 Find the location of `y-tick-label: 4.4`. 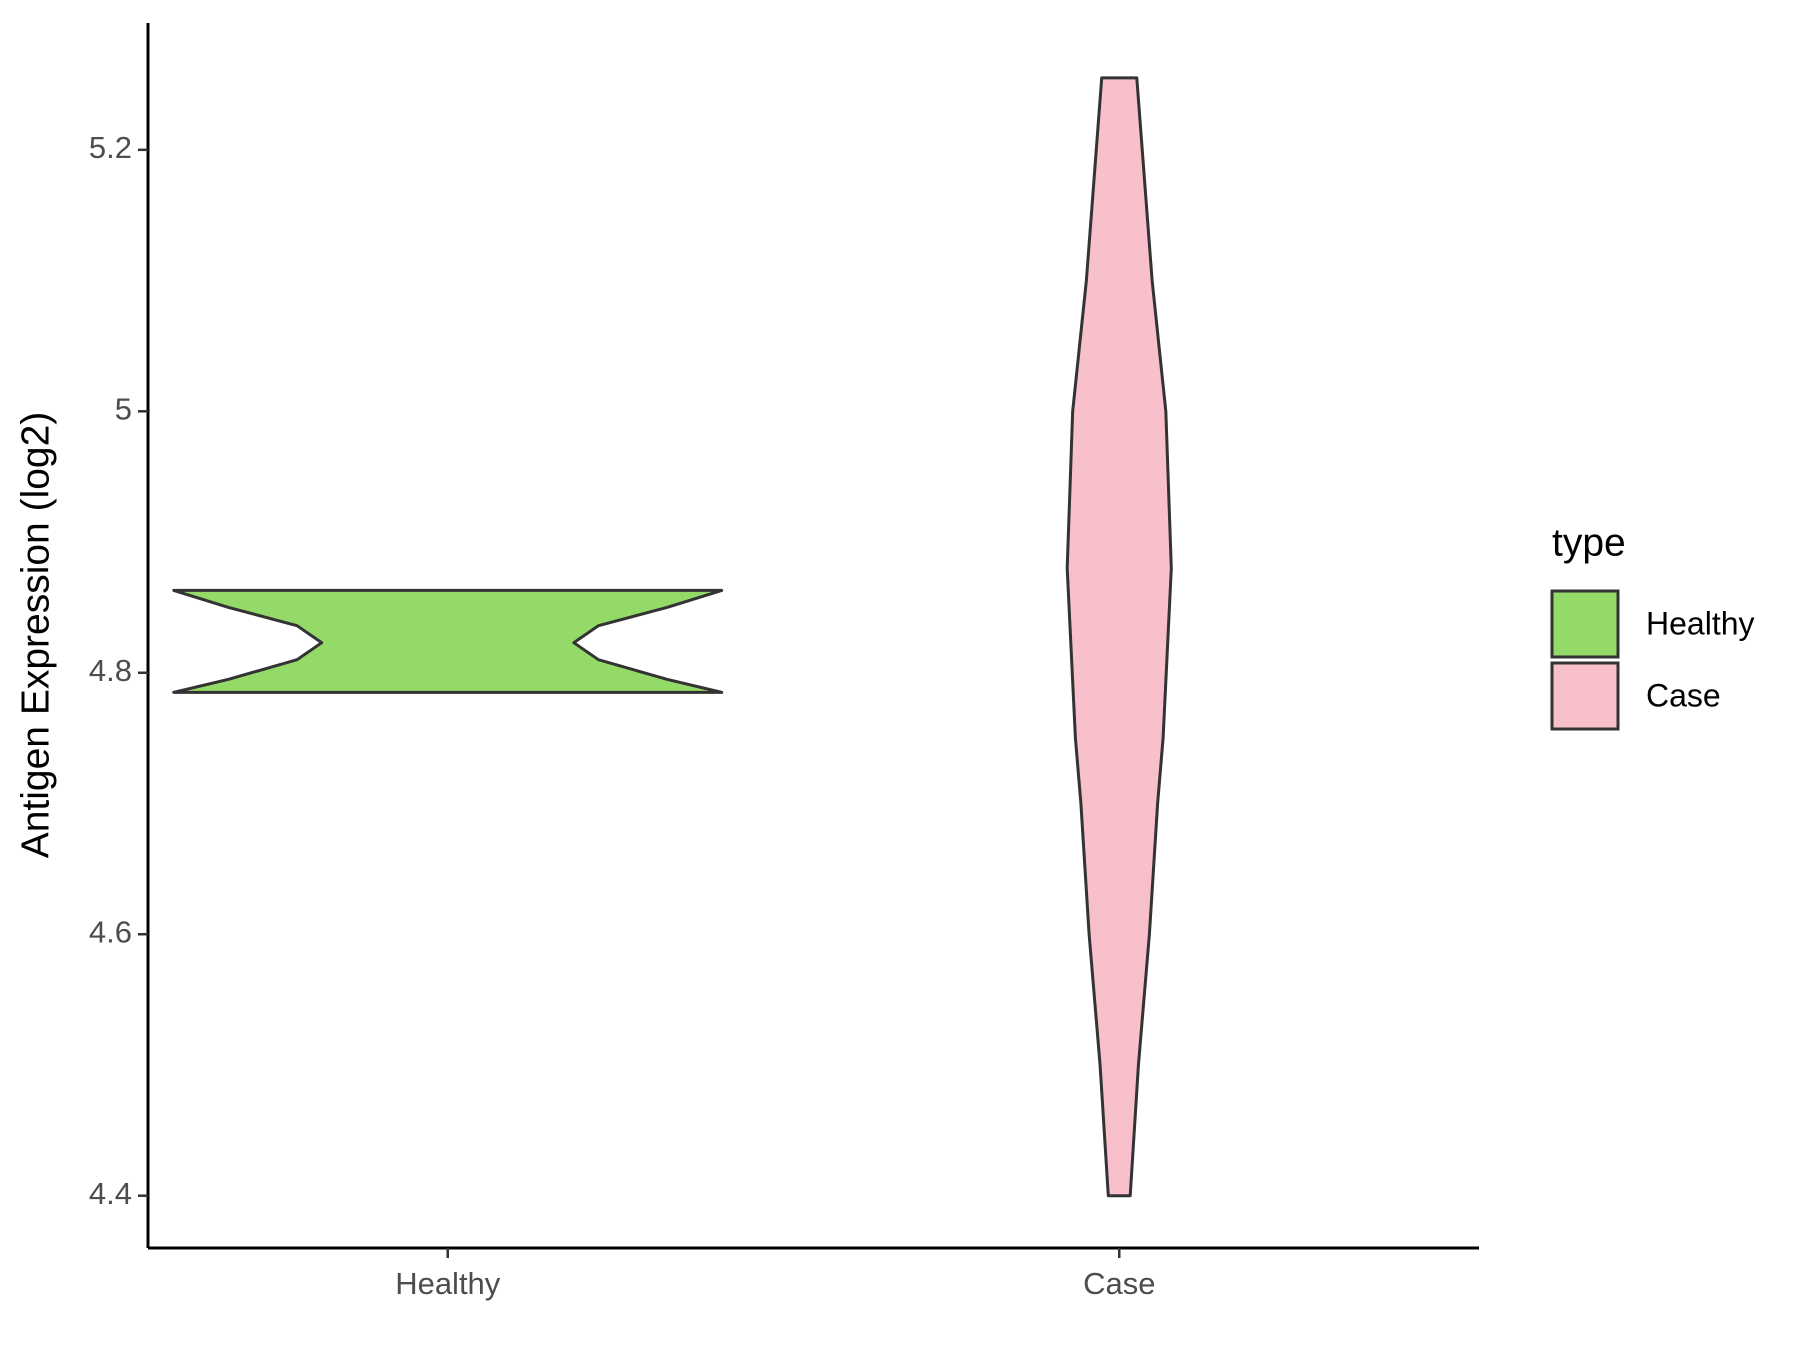

y-tick-label: 4.4 is located at coordinates (110, 1193).